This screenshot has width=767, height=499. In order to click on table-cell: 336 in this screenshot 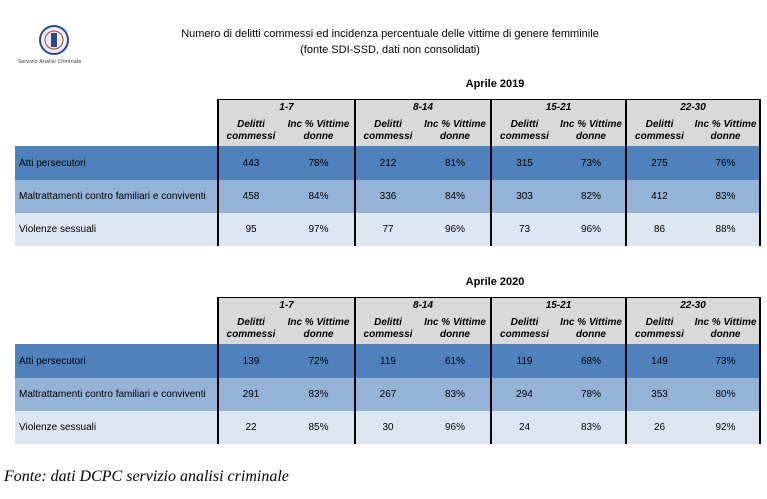, I will do `click(387, 196)`.